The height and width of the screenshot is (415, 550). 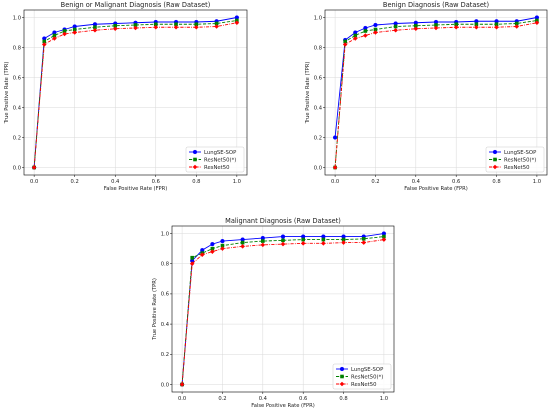 What do you see at coordinates (283, 221) in the screenshot?
I see `chart-title: Malignant Diagnosis (Raw Dataset)` at bounding box center [283, 221].